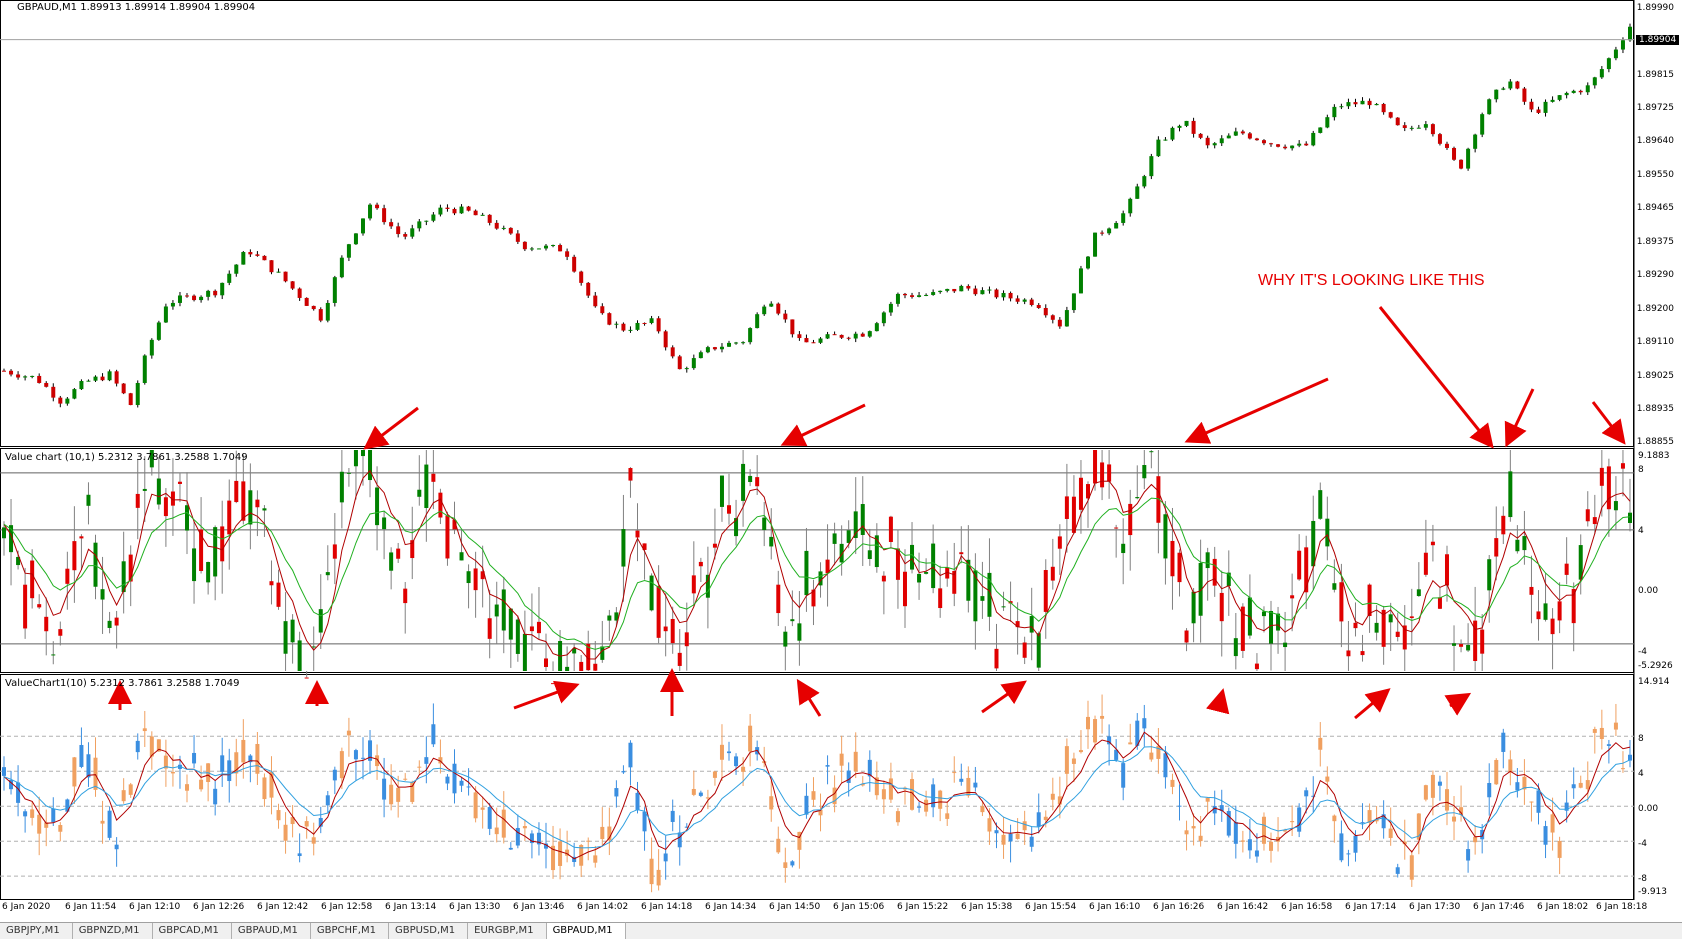  I want to click on time-label: 6 Jan 14:50, so click(795, 907).